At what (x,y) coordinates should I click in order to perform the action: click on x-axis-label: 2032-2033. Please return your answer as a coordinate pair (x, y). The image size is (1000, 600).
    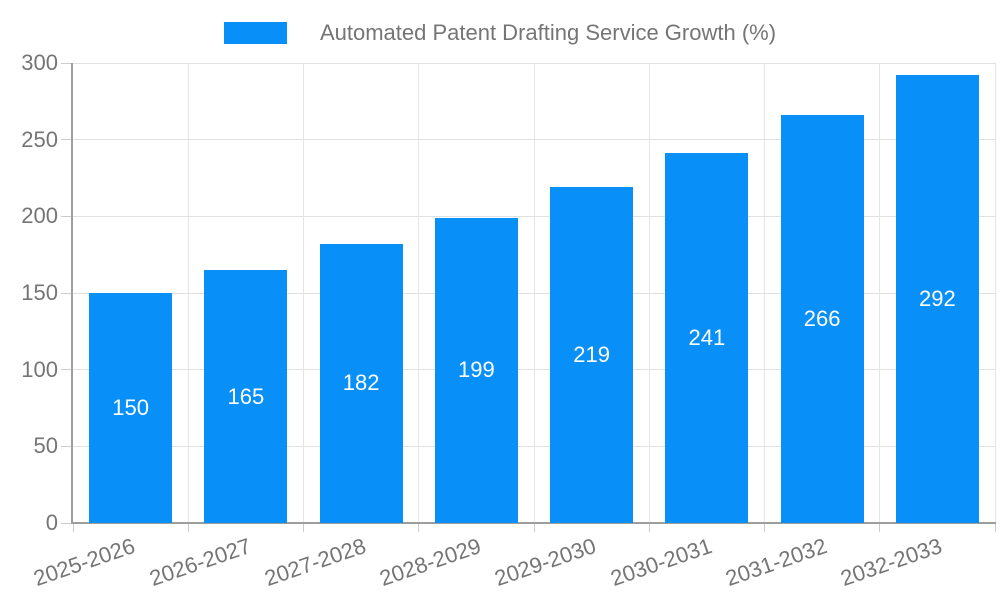
    Looking at the image, I should click on (891, 562).